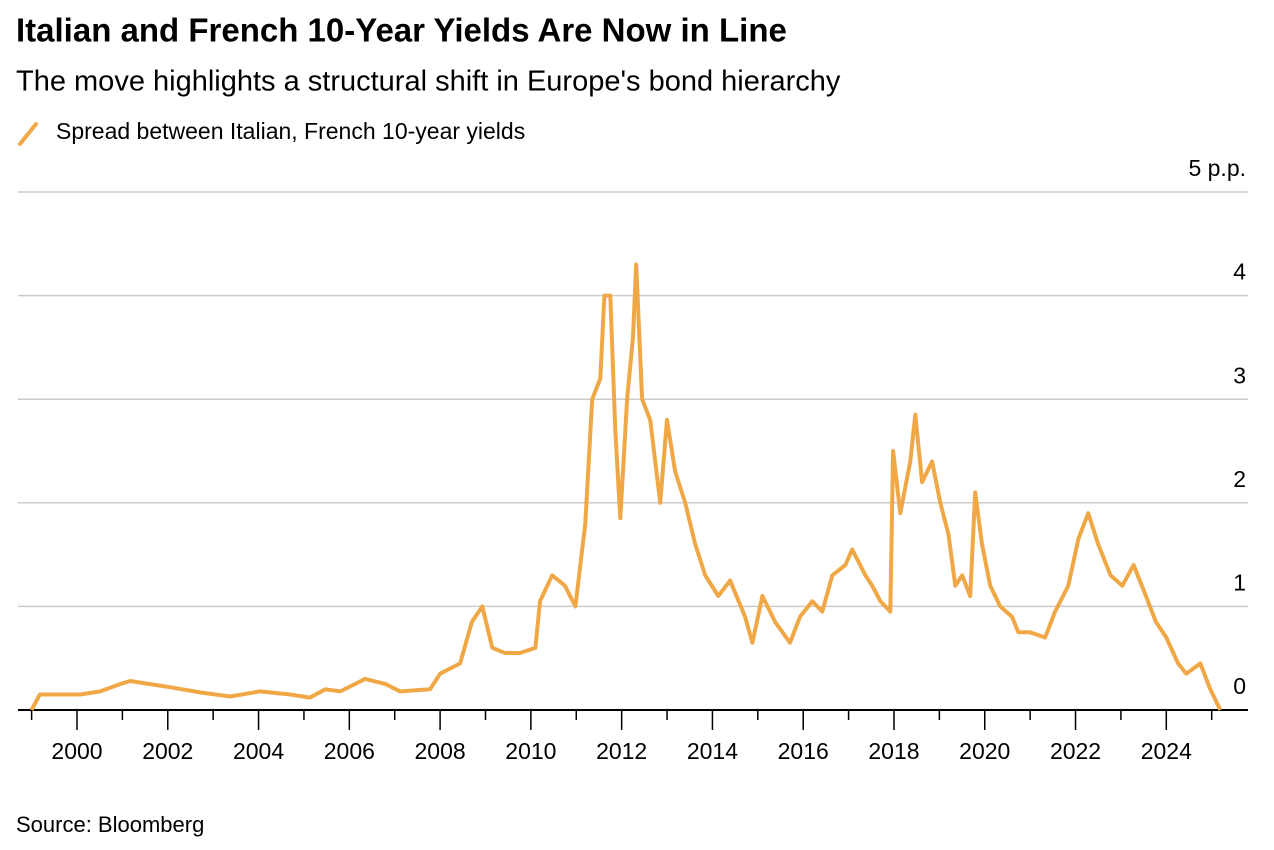  What do you see at coordinates (1166, 751) in the screenshot?
I see `x-tick-label: 2024` at bounding box center [1166, 751].